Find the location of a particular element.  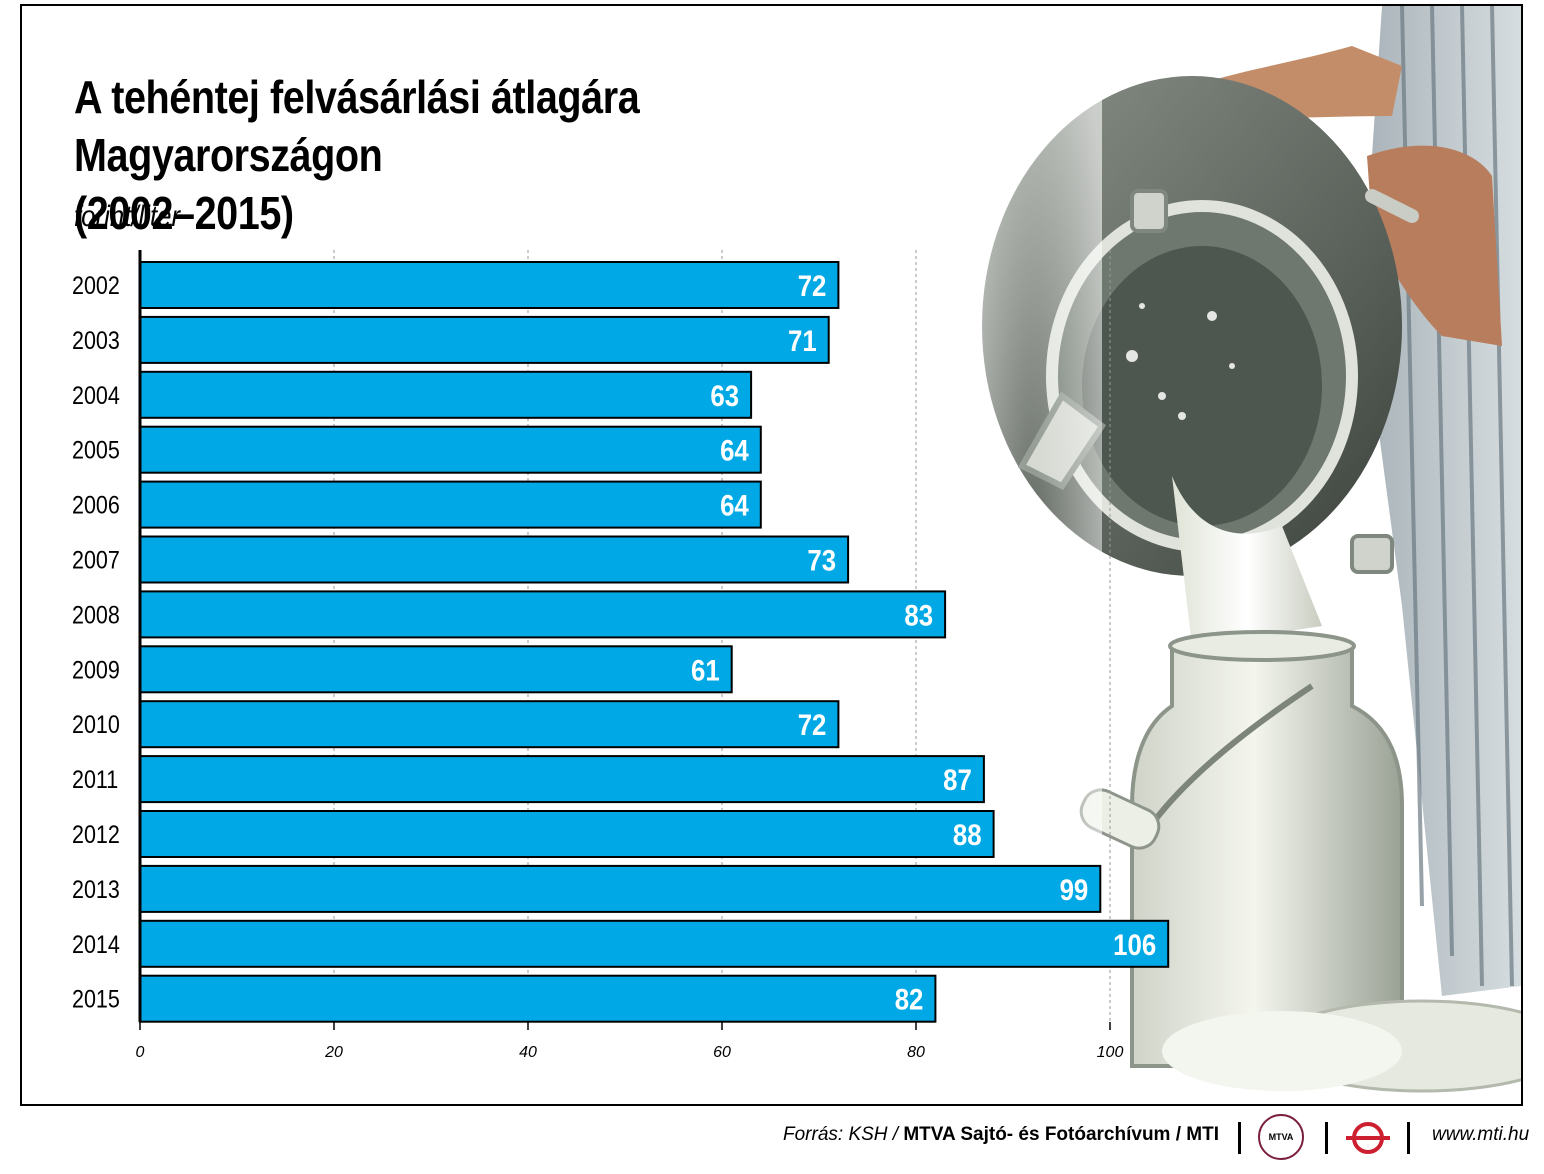

data-label: 99 is located at coordinates (1074, 889).